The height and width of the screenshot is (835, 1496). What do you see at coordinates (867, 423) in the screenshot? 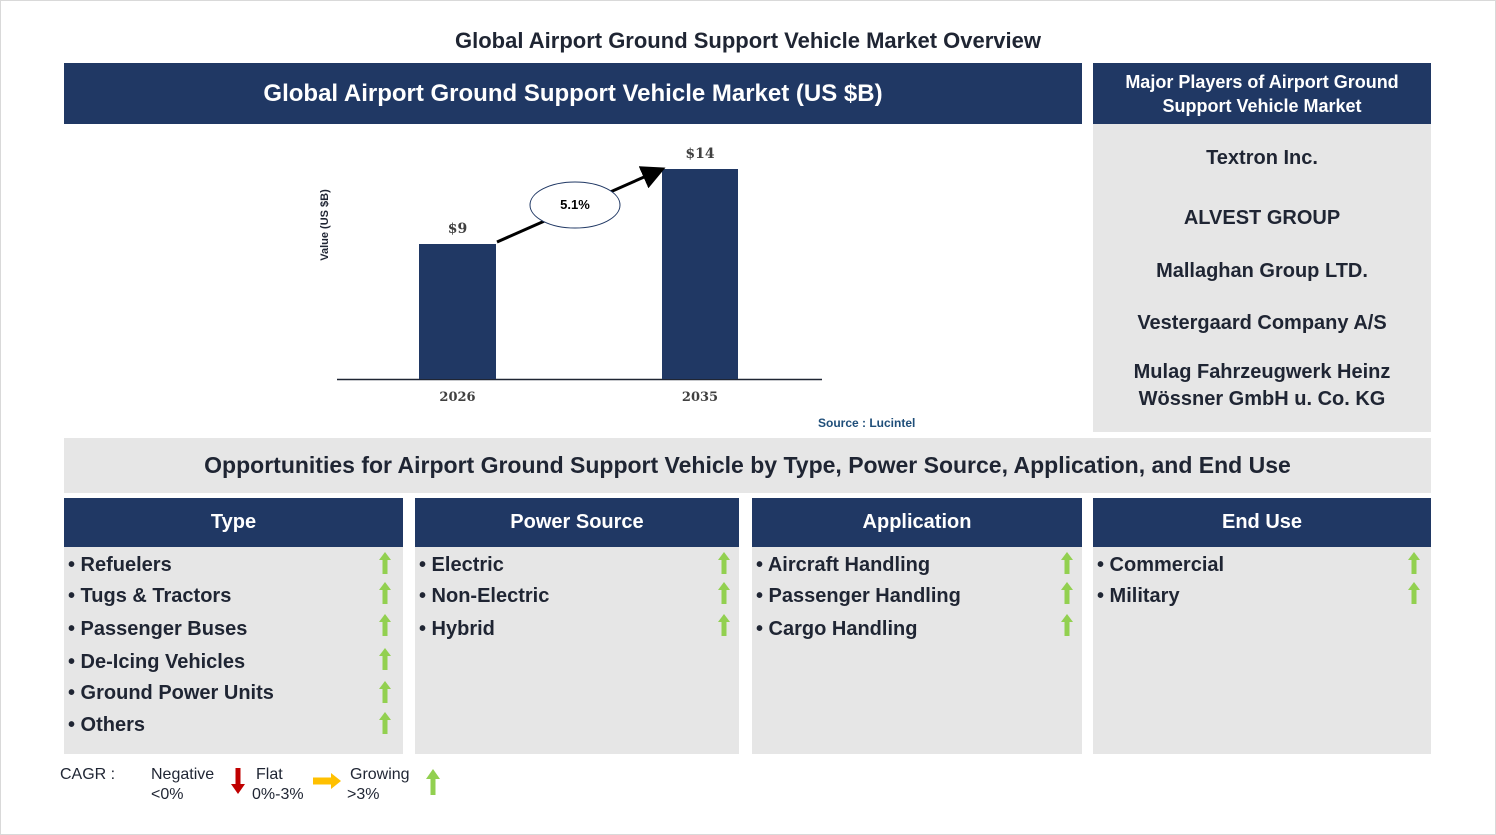
I see `source-label: Source : Lucintel` at bounding box center [867, 423].